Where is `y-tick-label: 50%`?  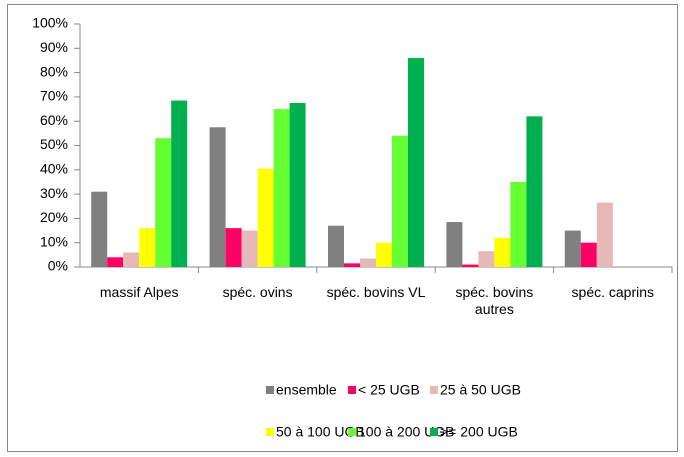 y-tick-label: 50% is located at coordinates (54, 144).